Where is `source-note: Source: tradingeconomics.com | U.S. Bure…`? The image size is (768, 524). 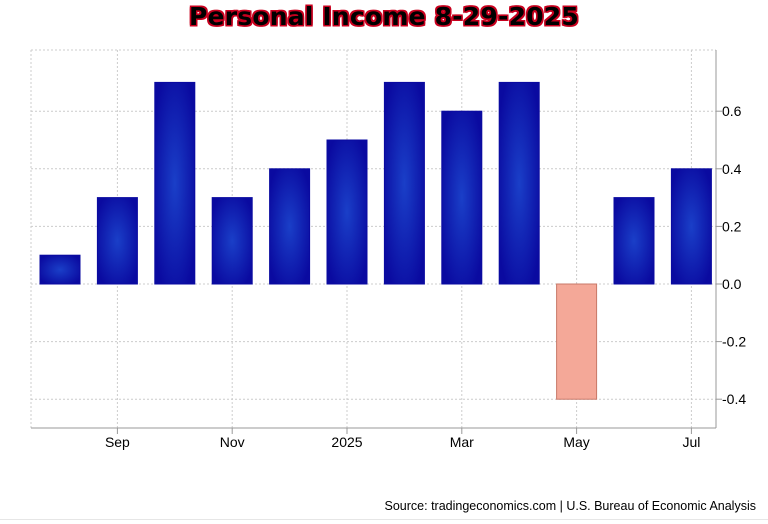
source-note: Source: tradingeconomics.com | U.S. Bure… is located at coordinates (570, 506).